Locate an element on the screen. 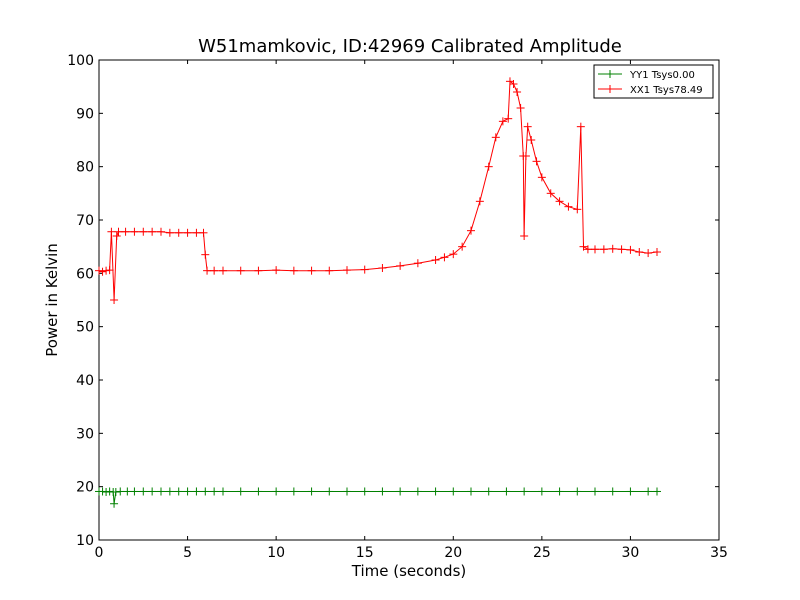 The image size is (800, 600). y-tick-label: 80 is located at coordinates (85, 168).